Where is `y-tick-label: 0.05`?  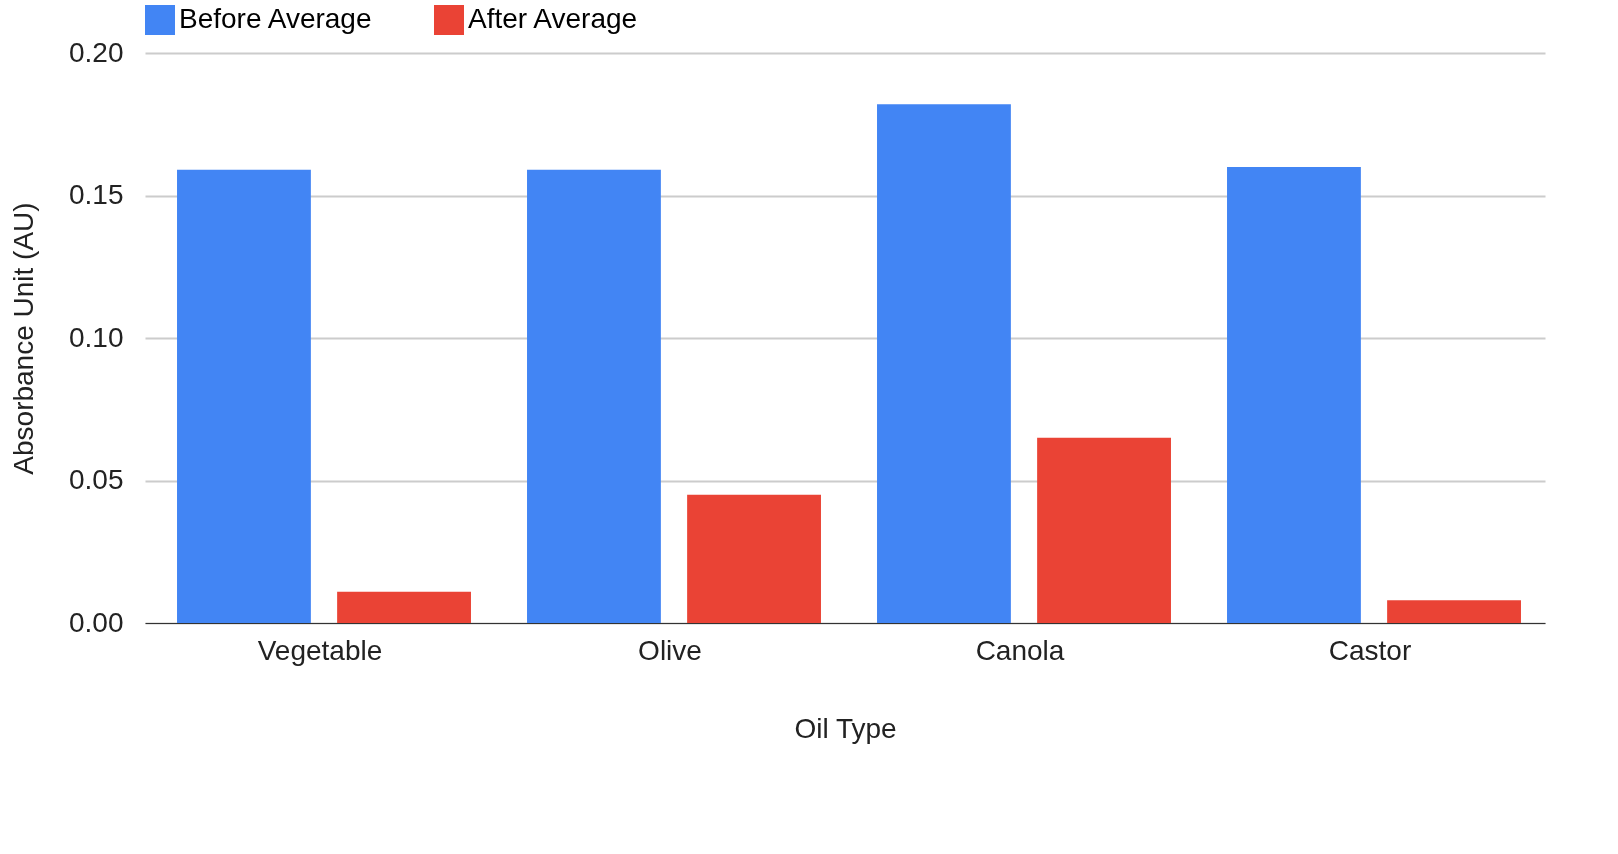
y-tick-label: 0.05 is located at coordinates (96, 479).